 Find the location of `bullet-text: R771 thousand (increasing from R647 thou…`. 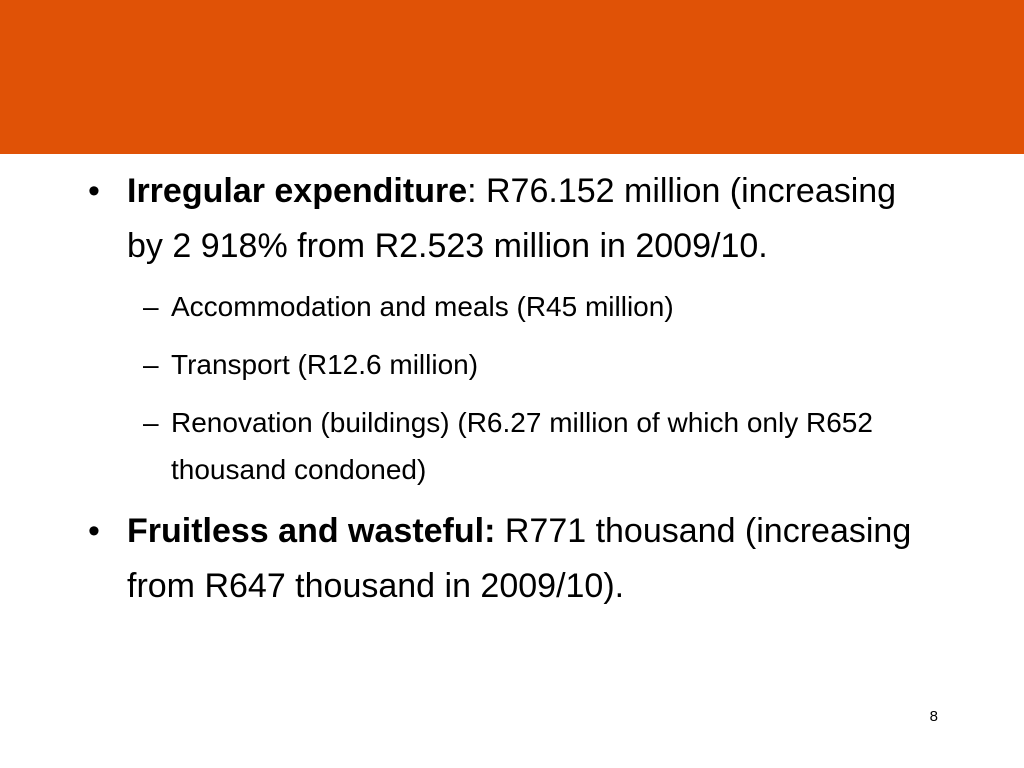

bullet-text: R771 thousand (increasing from R647 thou… is located at coordinates (519, 558).